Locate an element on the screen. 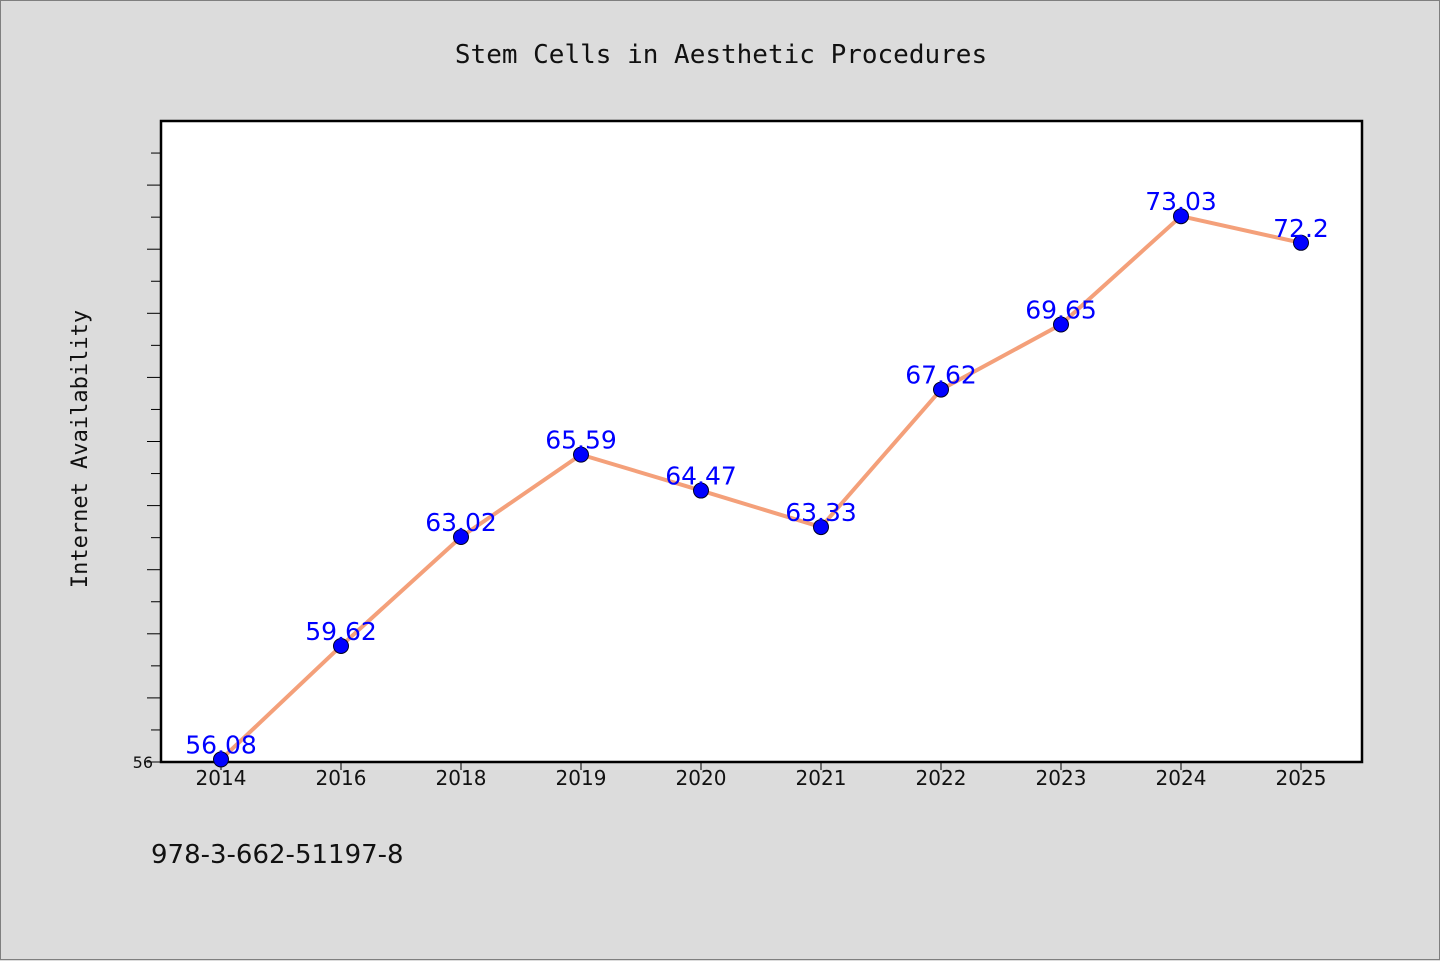  x-tick-label: 2014 is located at coordinates (221, 778).